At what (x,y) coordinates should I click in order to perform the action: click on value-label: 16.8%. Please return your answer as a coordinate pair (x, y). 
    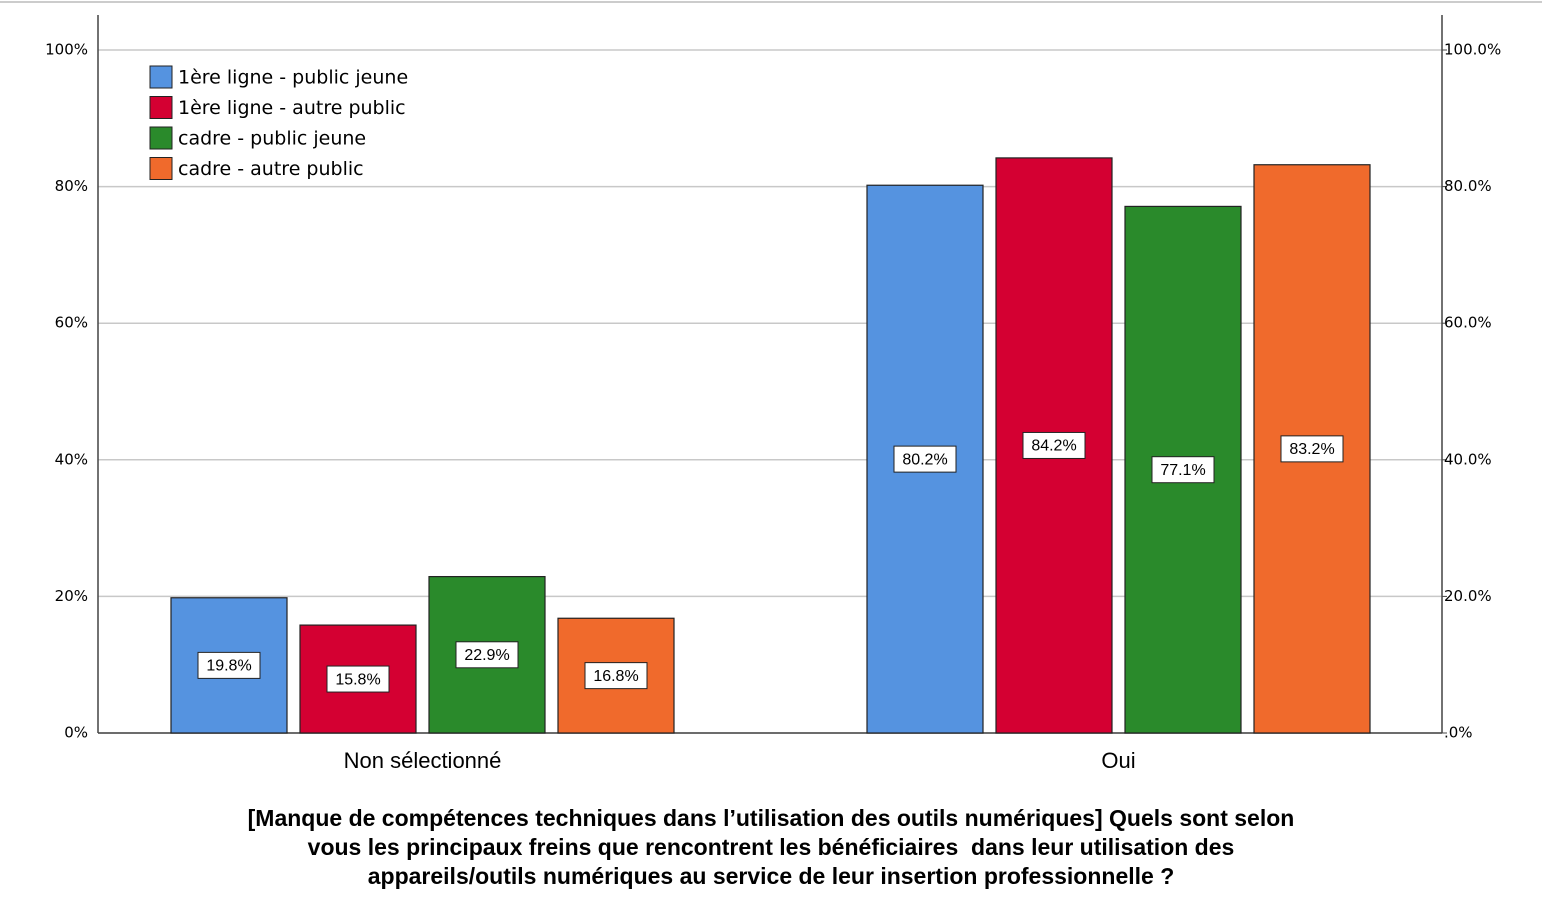
    Looking at the image, I should click on (615, 676).